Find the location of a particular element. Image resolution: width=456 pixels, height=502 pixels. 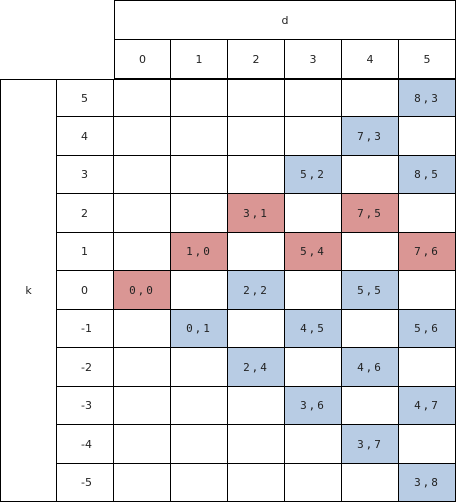

grid-cell-k-2-d2: 2,4 is located at coordinates (256, 367).